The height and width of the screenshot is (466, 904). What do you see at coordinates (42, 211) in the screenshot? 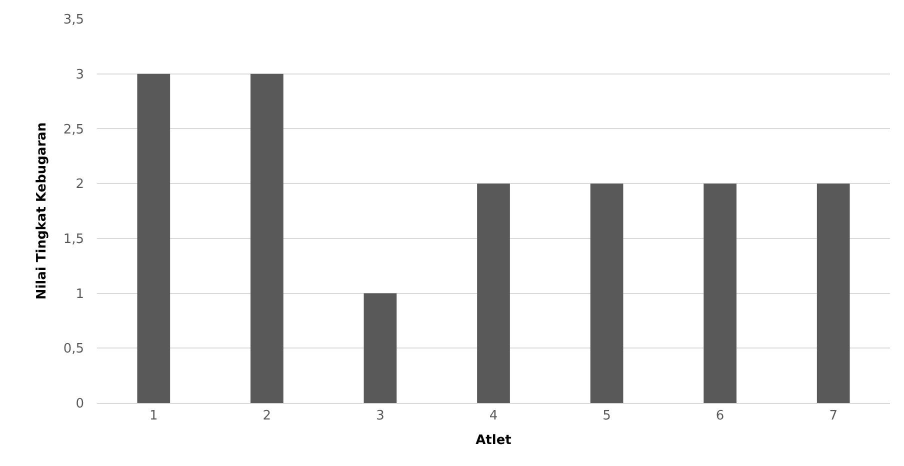
I see `y-axis-title: Nilai Tingkat Kebugaran` at bounding box center [42, 211].